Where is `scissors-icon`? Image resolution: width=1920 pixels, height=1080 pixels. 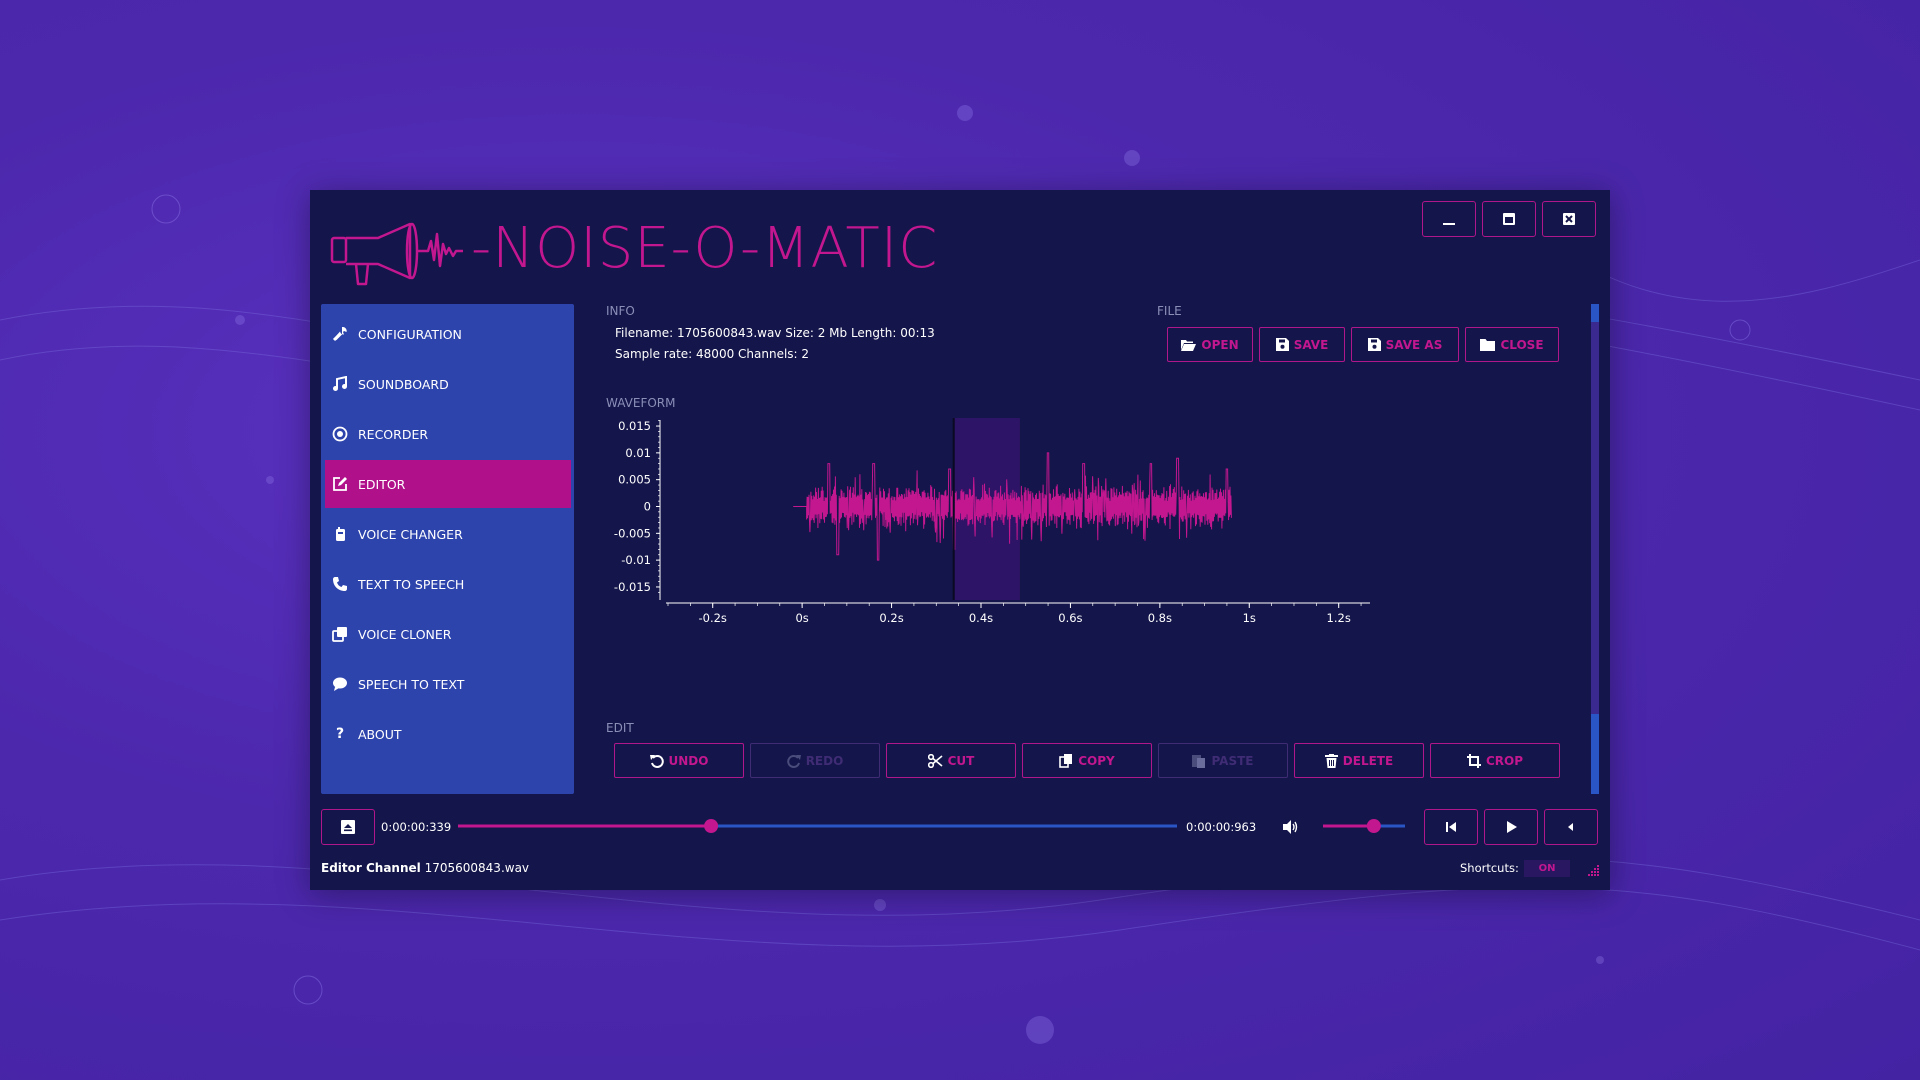
scissors-icon is located at coordinates (935, 760).